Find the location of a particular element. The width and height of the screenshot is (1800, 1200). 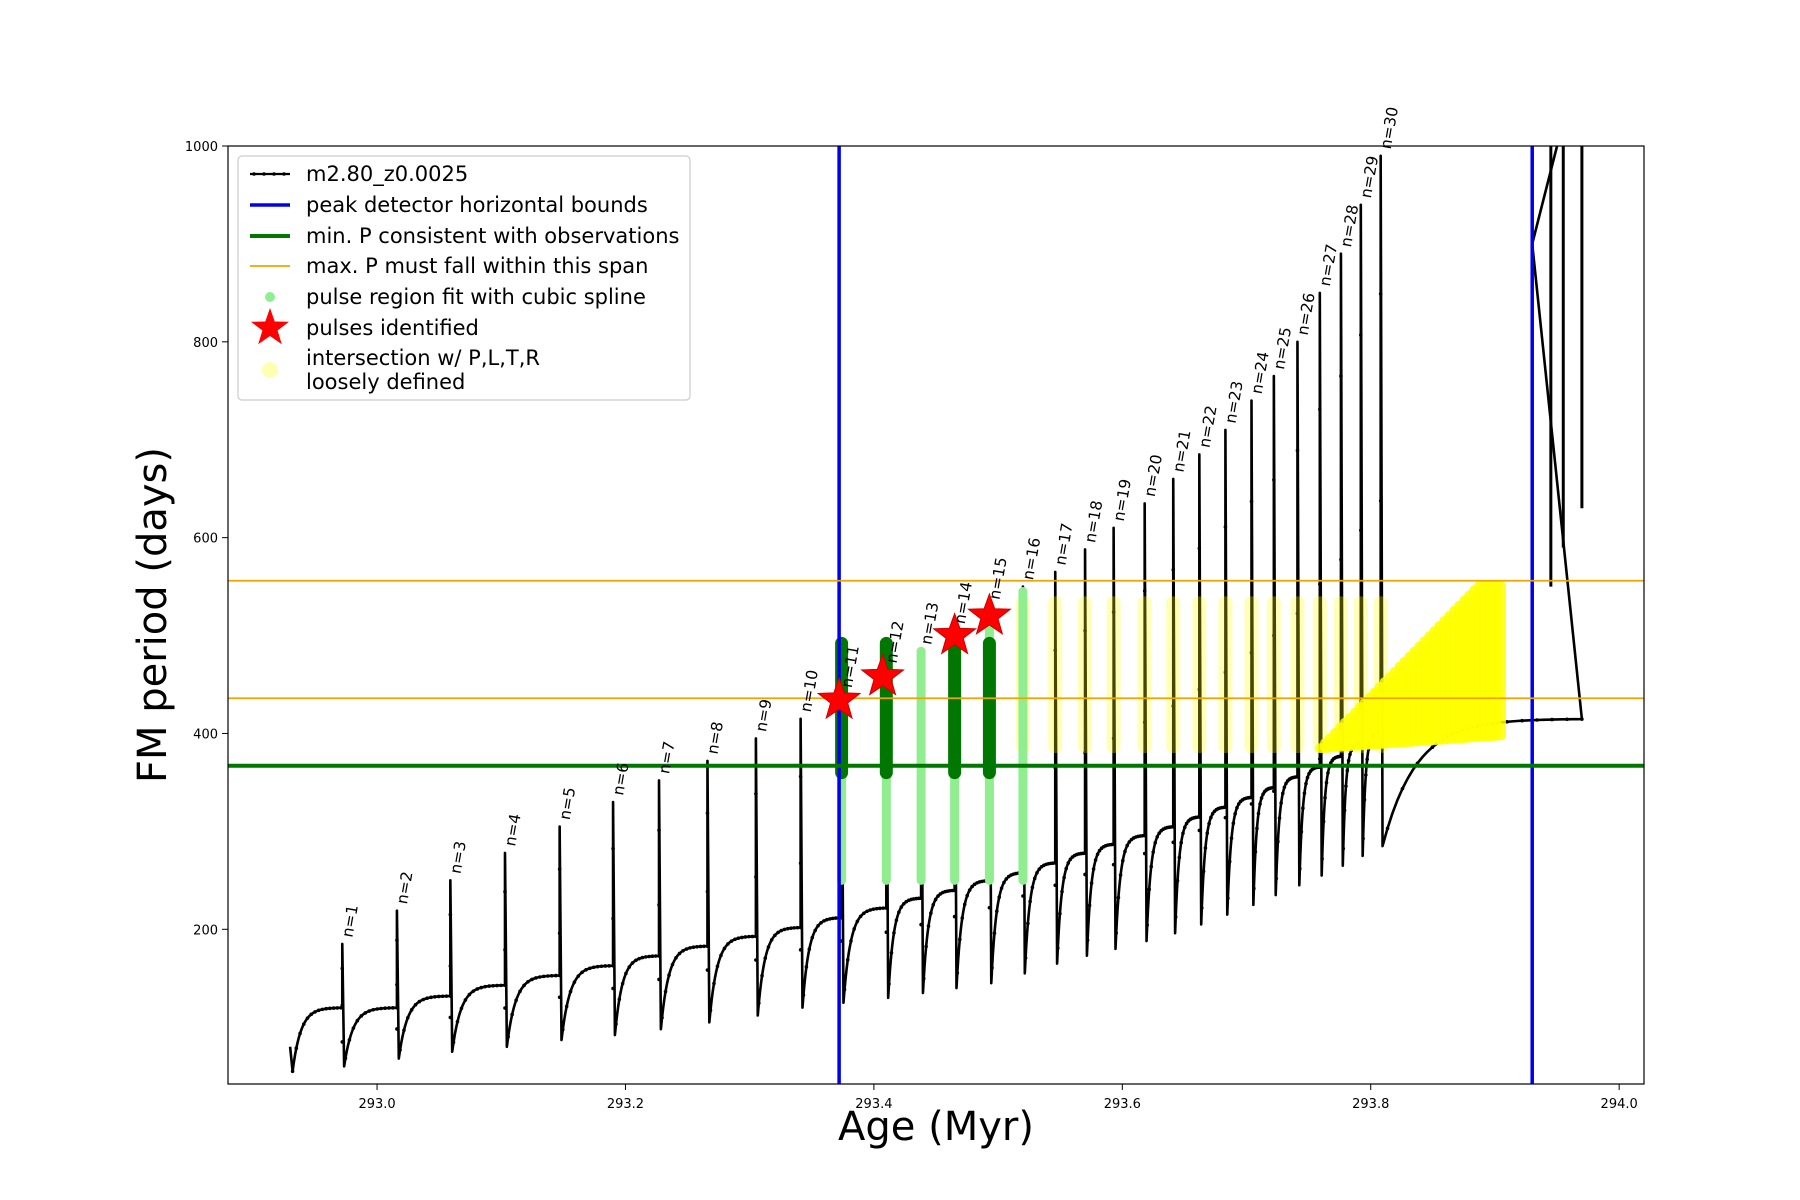

pulse-label: n=26 is located at coordinates (1306, 313).